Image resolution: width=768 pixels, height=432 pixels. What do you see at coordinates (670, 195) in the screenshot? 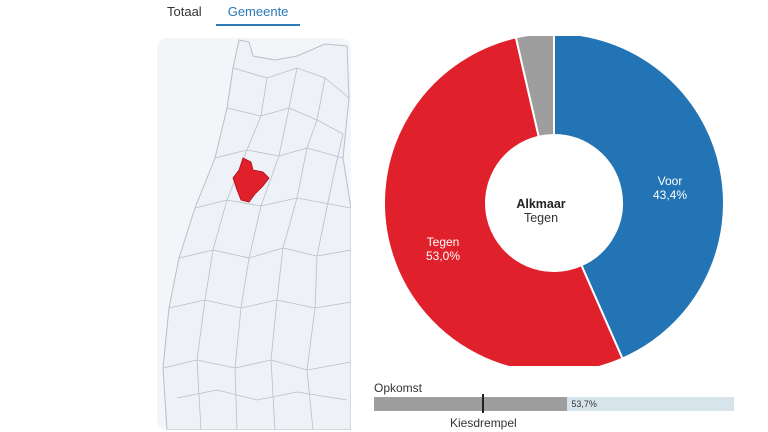
I see `voor-percentage: 43,4%` at bounding box center [670, 195].